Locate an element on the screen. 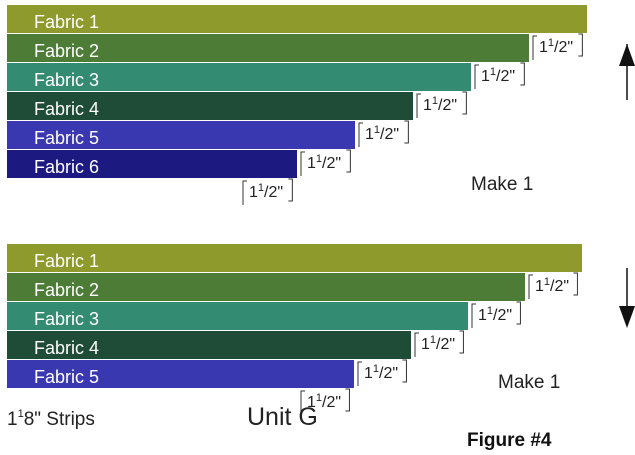 The height and width of the screenshot is (455, 635). bottom_group-measure-1: 11/2" is located at coordinates (552, 285).